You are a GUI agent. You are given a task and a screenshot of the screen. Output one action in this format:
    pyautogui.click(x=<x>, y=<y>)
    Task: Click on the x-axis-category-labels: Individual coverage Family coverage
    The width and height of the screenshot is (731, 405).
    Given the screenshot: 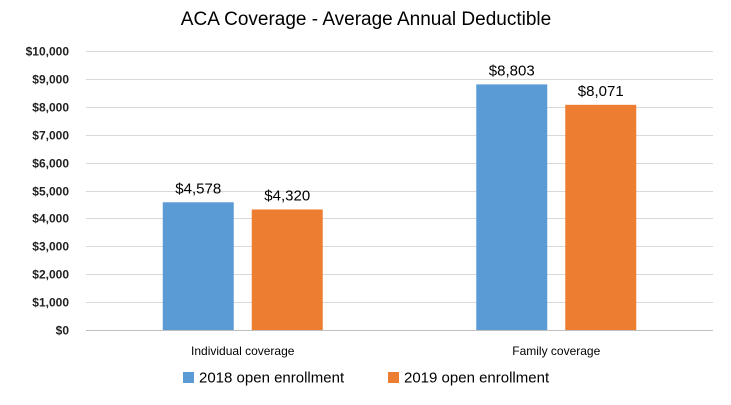 What is the action you would take?
    pyautogui.click(x=396, y=351)
    